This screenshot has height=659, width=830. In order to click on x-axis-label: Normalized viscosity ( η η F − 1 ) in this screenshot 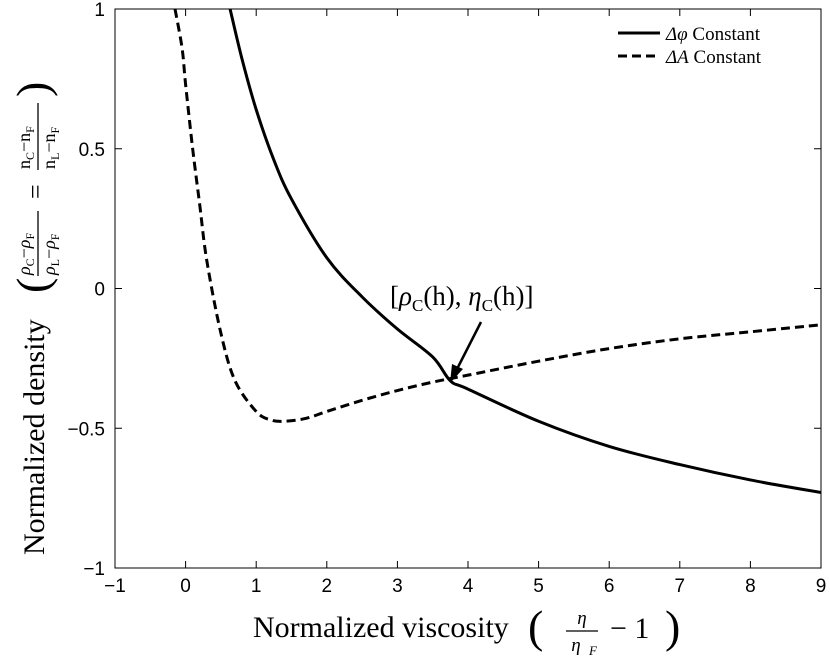, I will do `click(466, 629)`.